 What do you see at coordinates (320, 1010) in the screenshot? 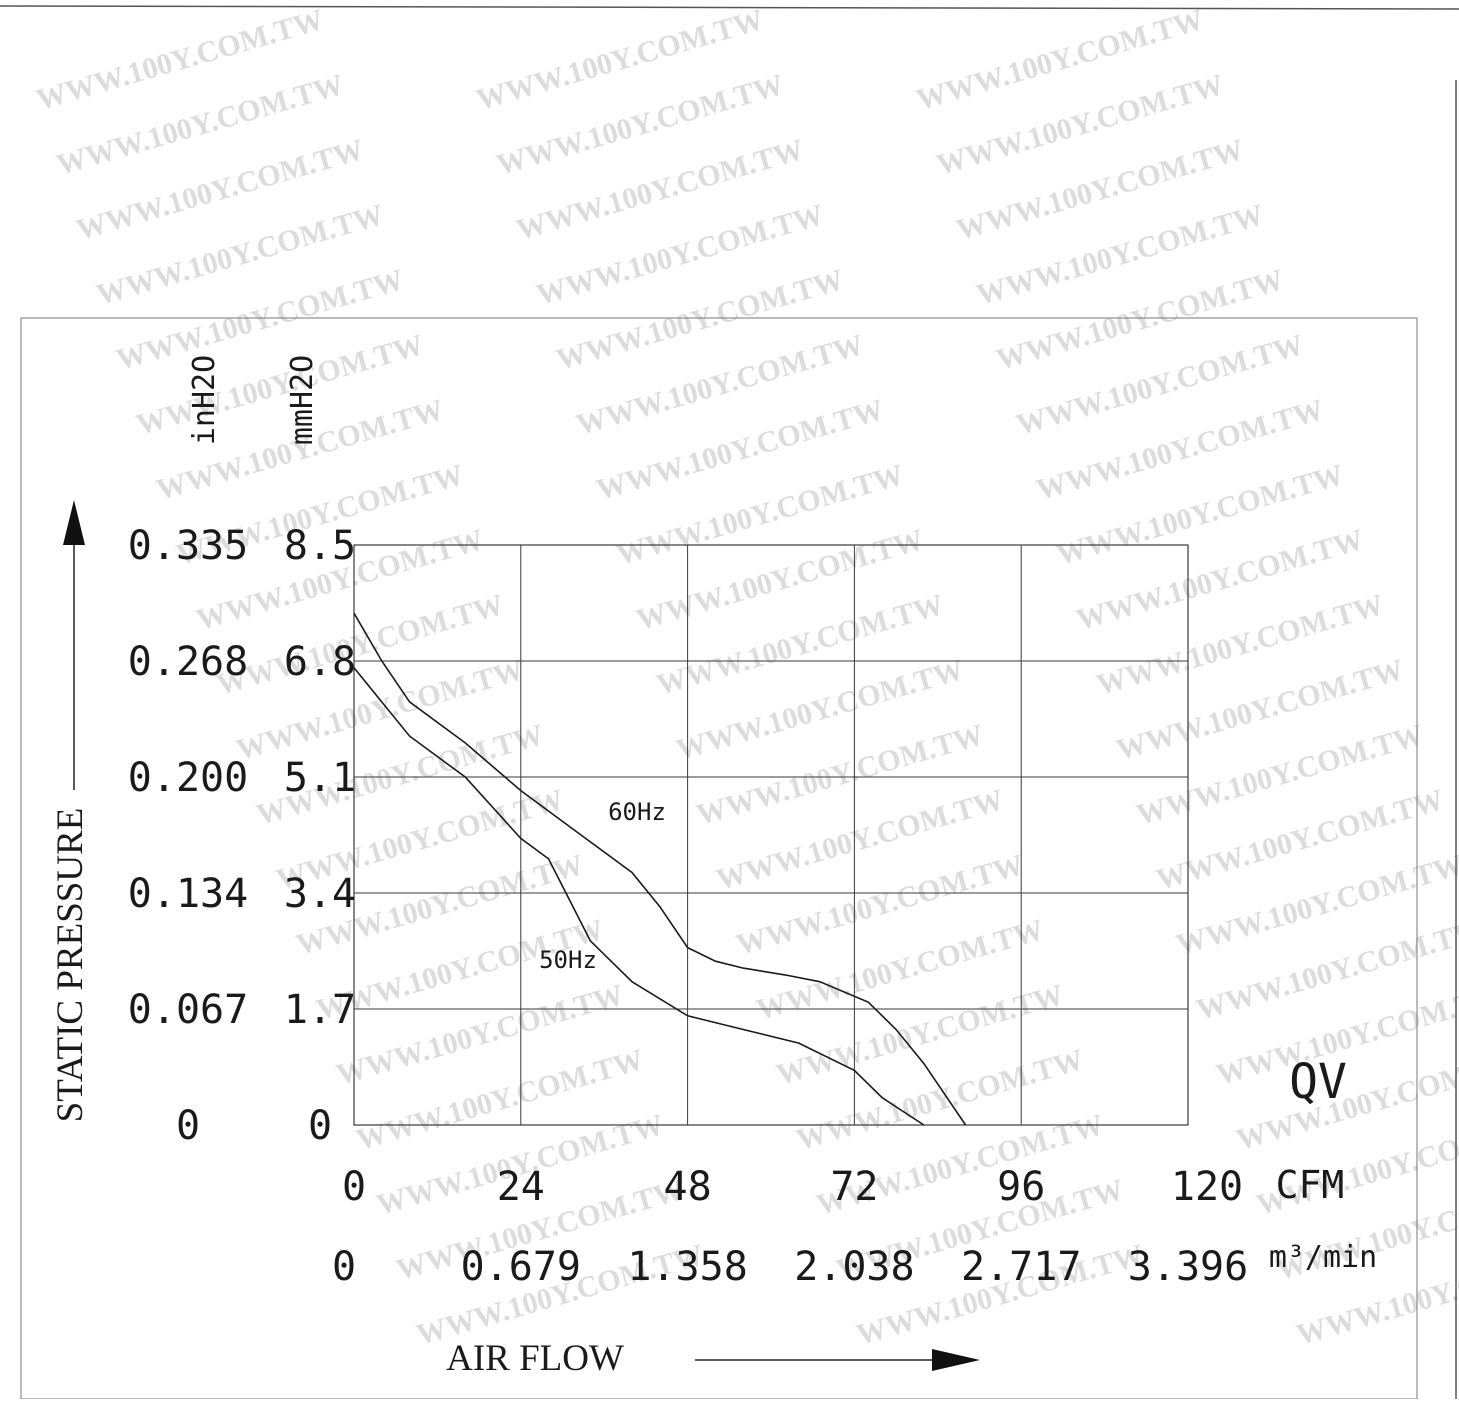
I see `y-tick-label-mm: 1.7` at bounding box center [320, 1010].